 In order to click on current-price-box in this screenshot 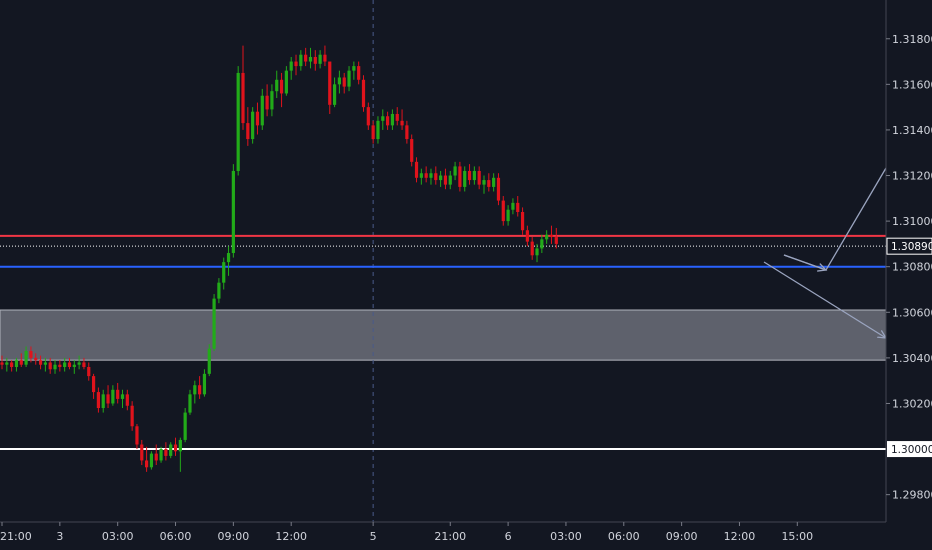, I will do `click(909, 246)`.